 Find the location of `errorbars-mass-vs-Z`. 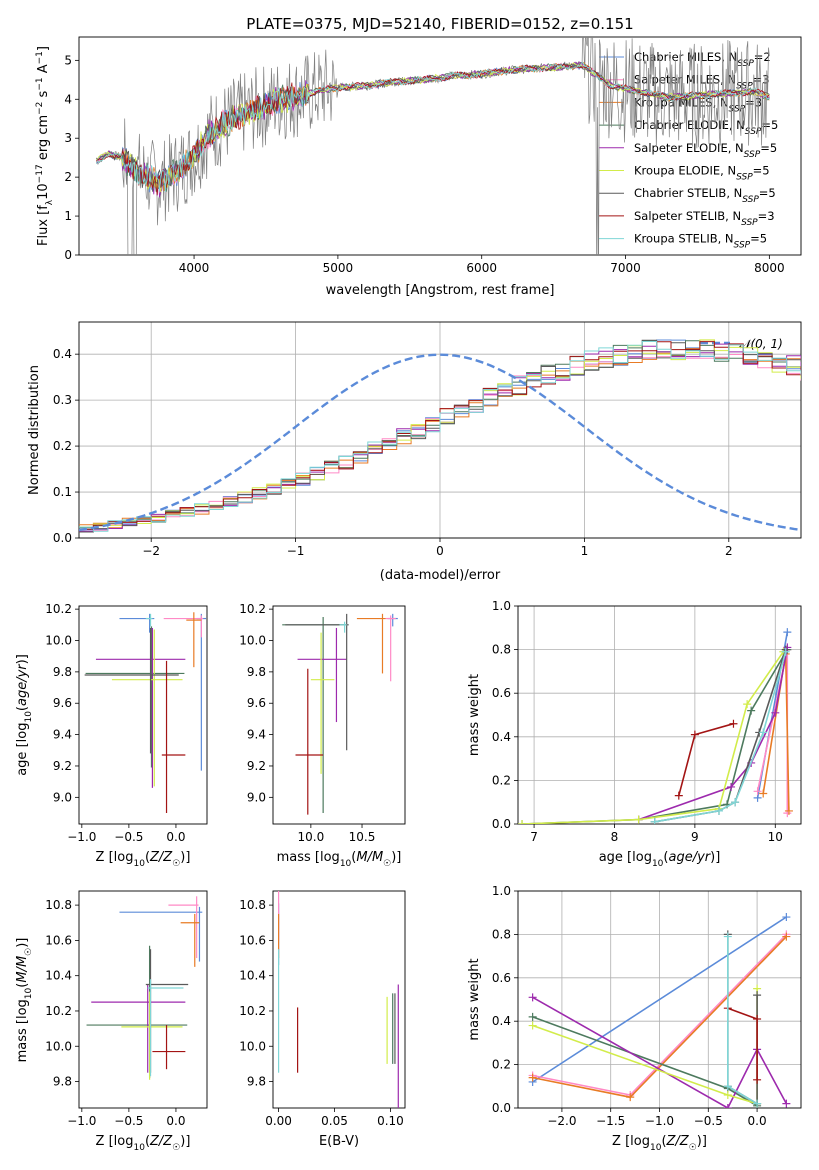

errorbars-mass-vs-Z is located at coordinates (144, 988).